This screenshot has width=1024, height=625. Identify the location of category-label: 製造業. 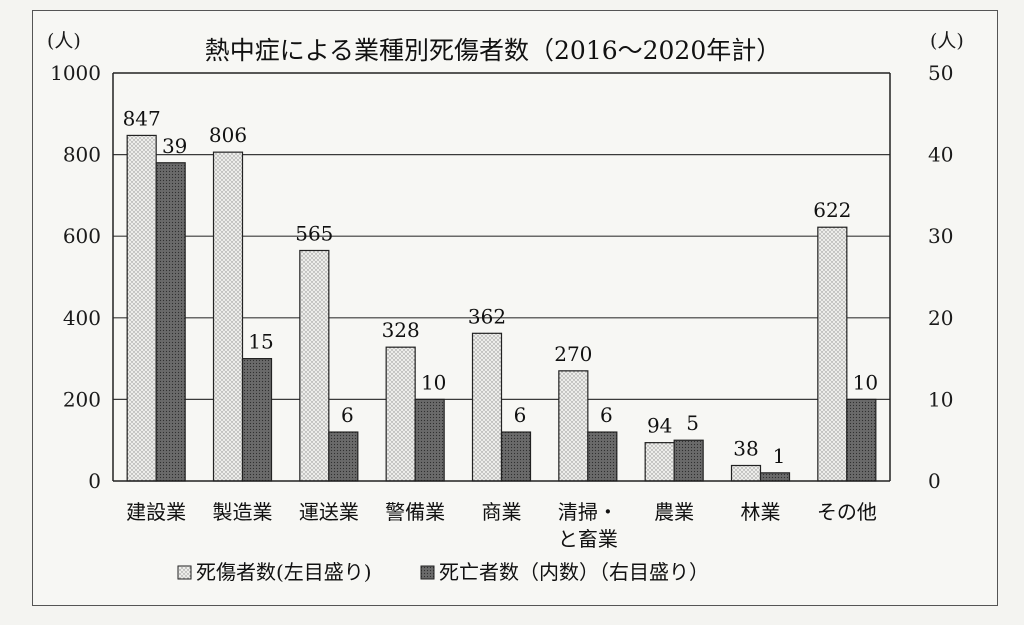
(243, 512).